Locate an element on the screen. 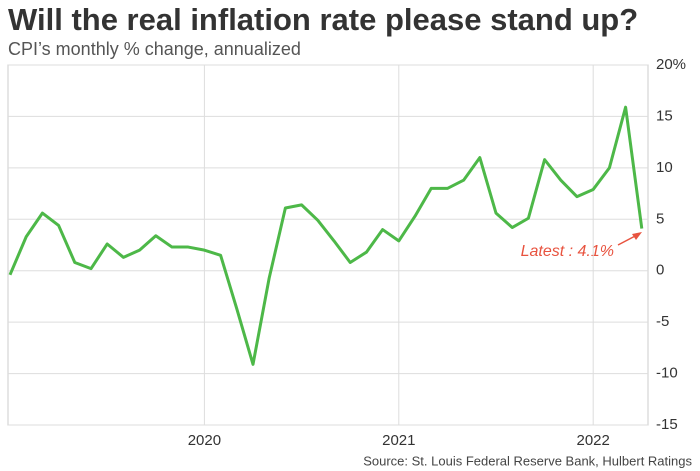  y-tick-label: 20% is located at coordinates (671, 64).